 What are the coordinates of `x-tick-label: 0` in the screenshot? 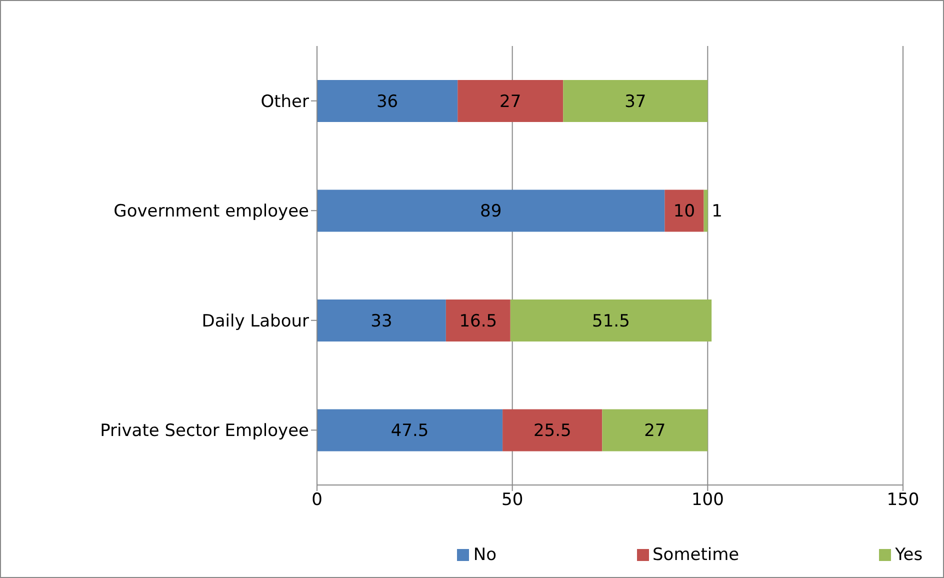 It's located at (317, 500).